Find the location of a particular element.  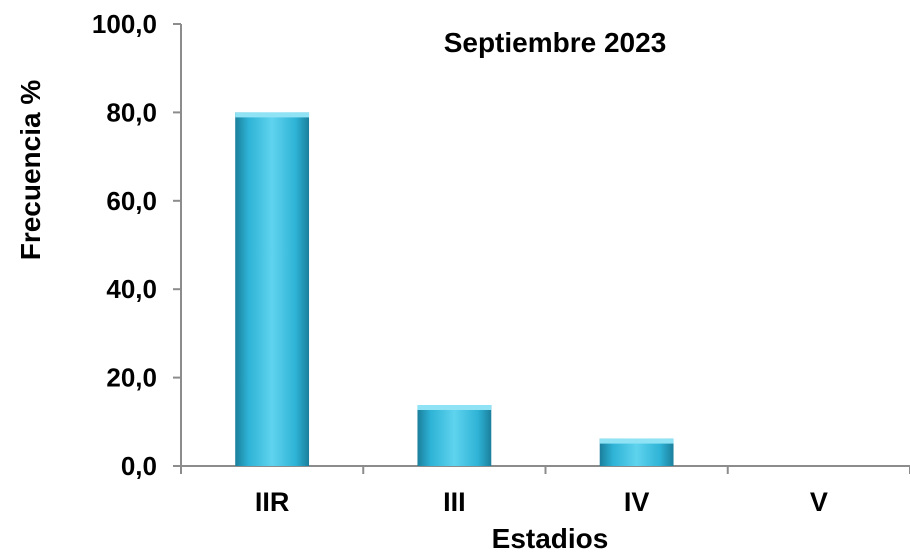

x-tick-label: III is located at coordinates (454, 502).